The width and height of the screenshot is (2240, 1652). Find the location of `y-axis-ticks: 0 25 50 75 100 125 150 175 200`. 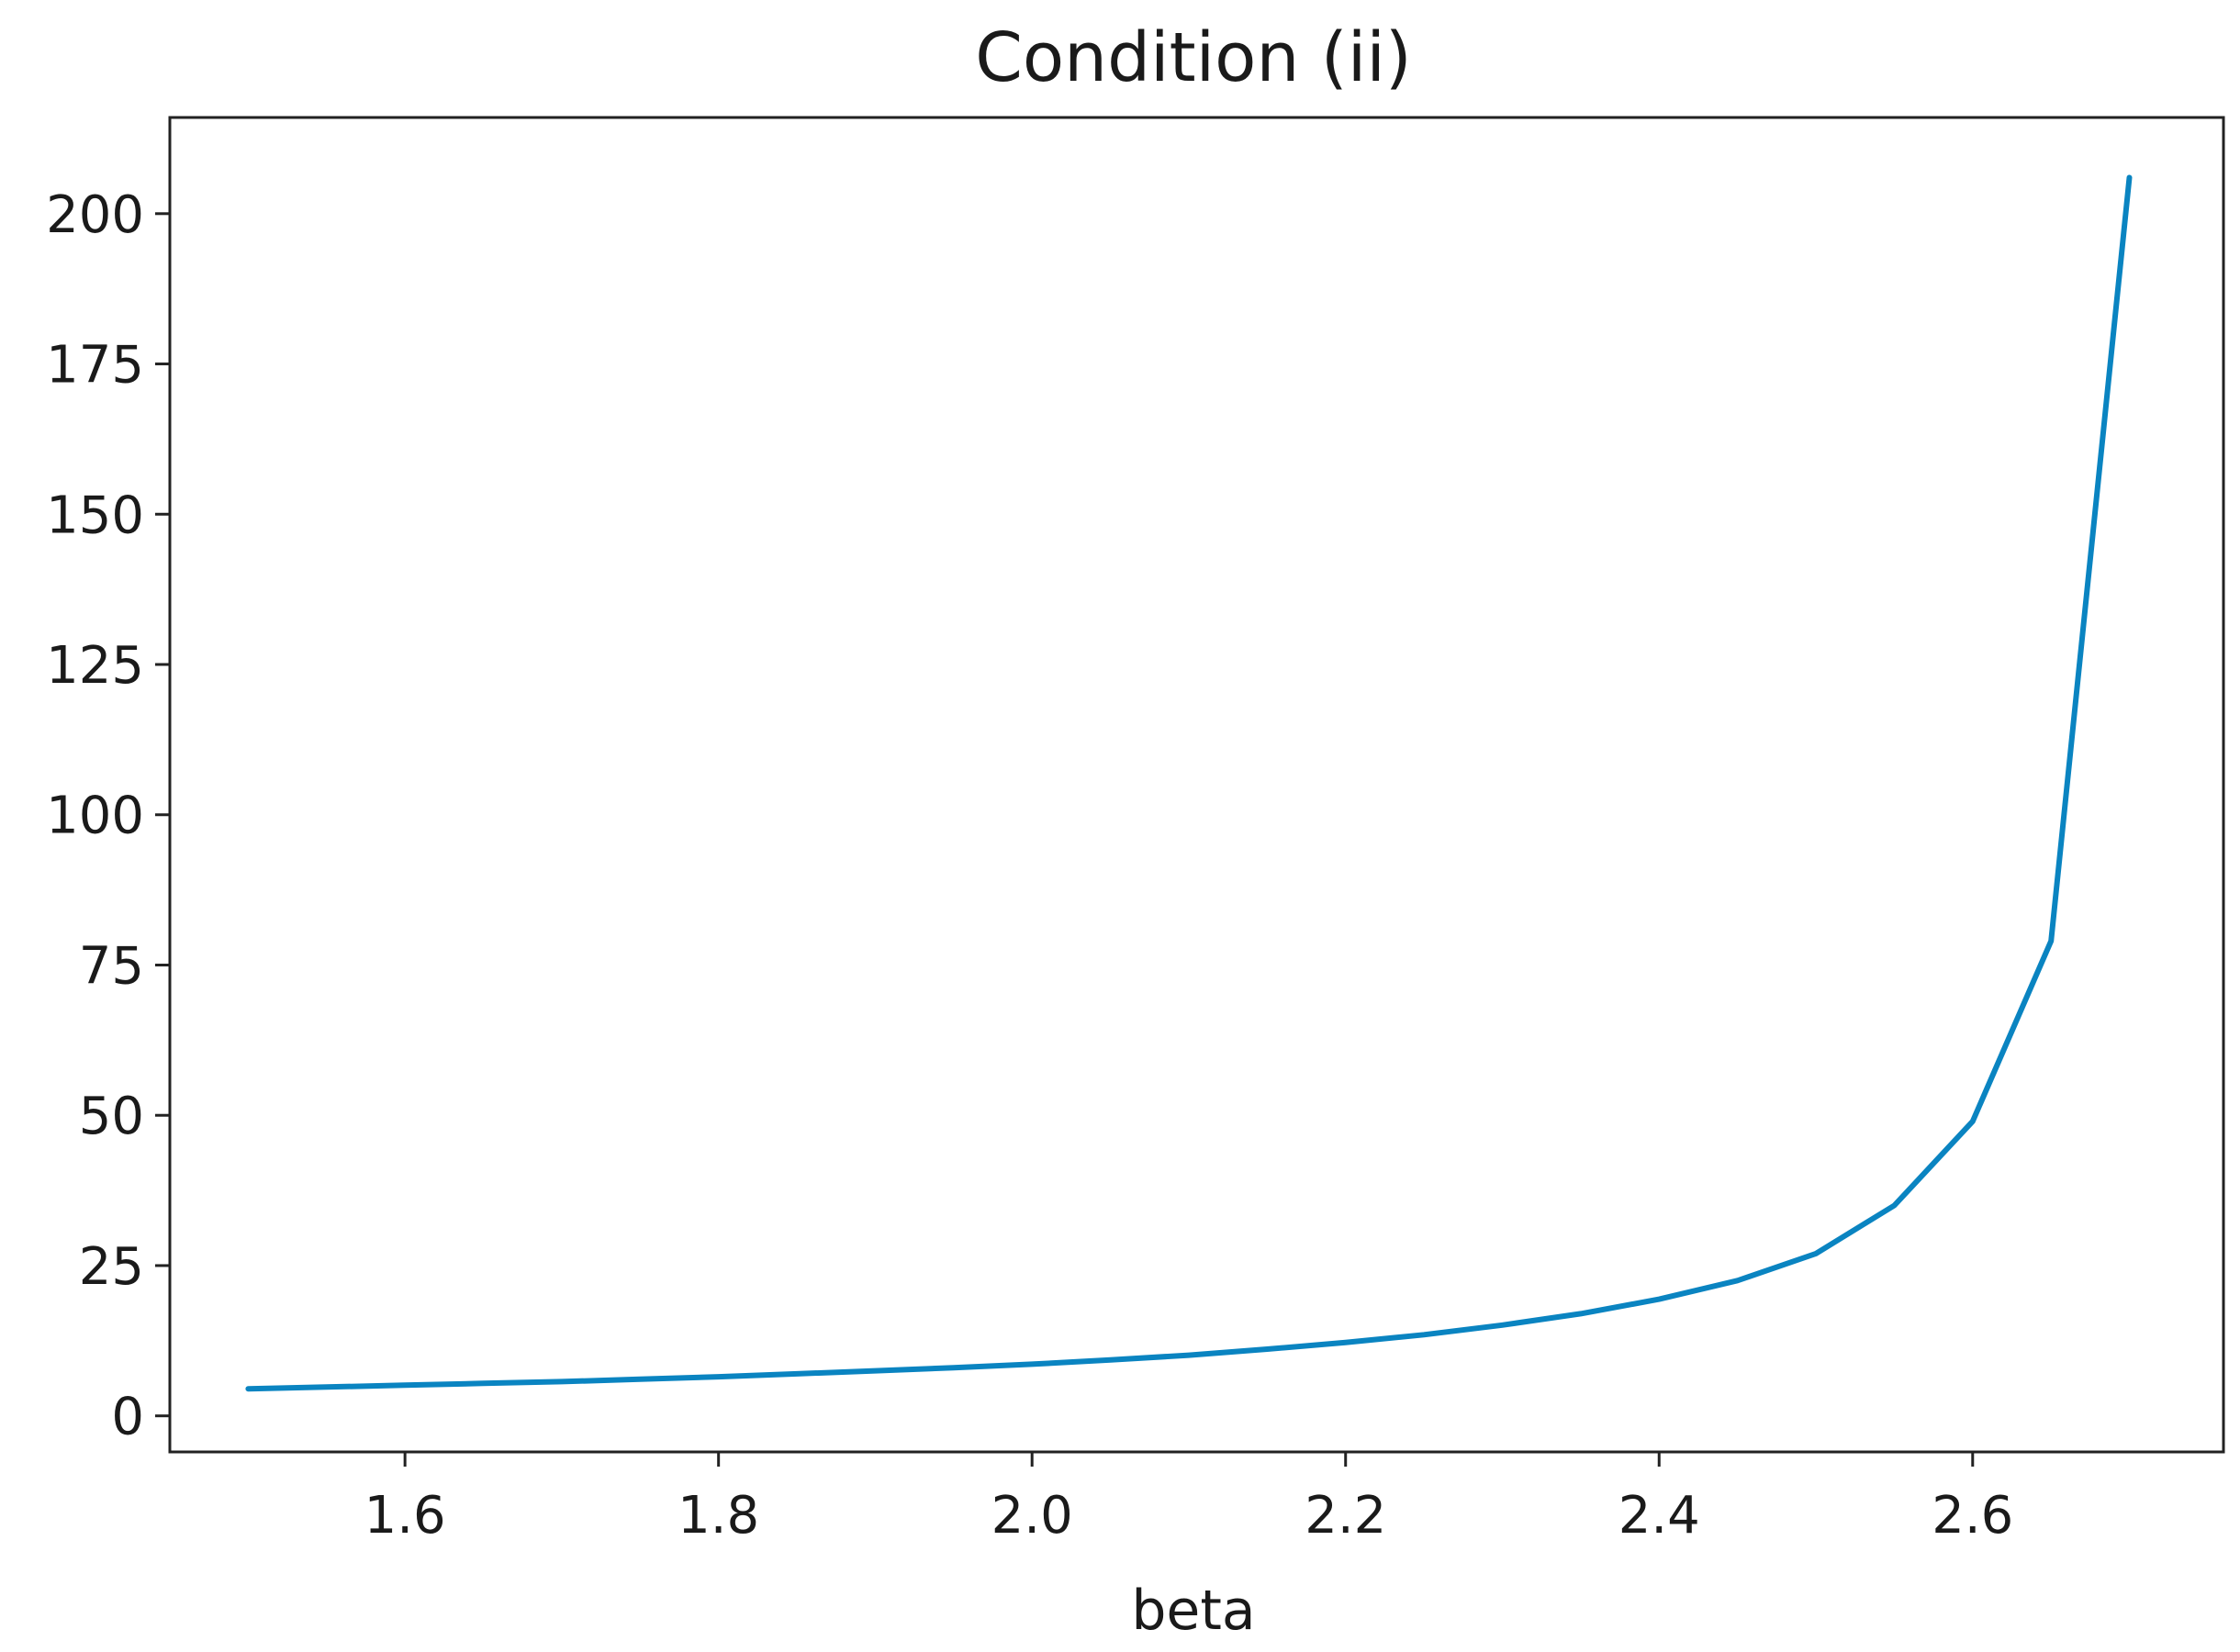

y-axis-ticks: 0 25 50 75 100 125 150 175 200 is located at coordinates (108, 816).